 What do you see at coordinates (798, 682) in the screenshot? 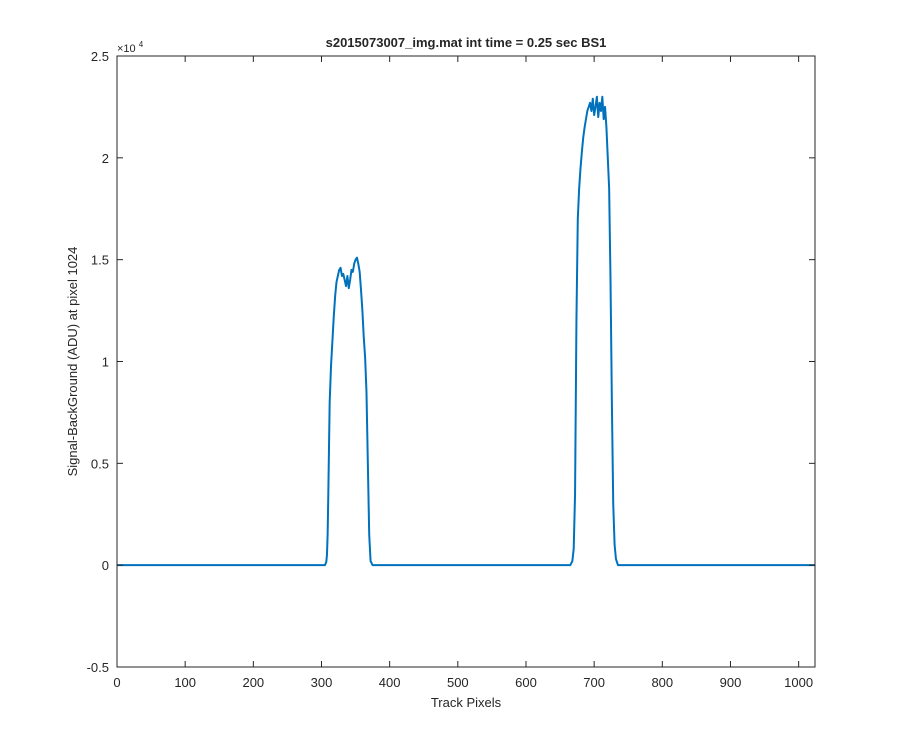
I see `x-tick-label: 1000` at bounding box center [798, 682].